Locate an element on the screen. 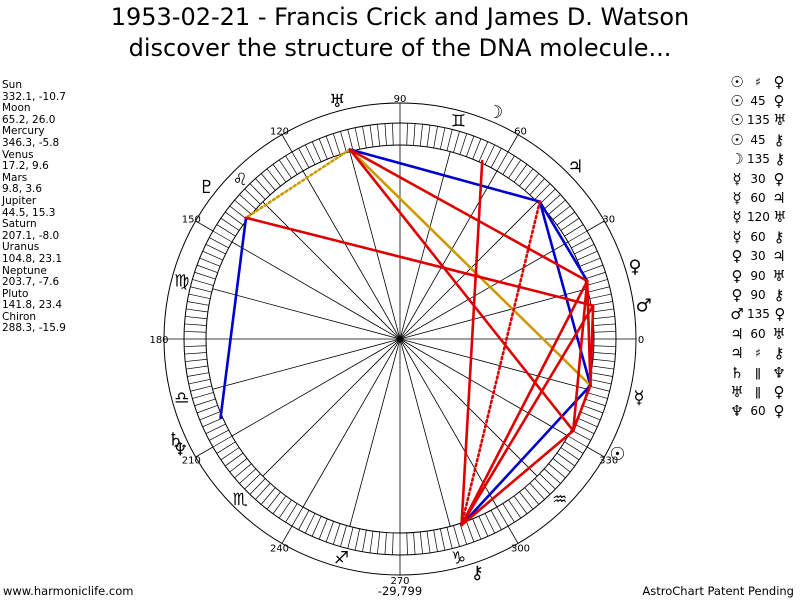  zodiac-sign-glyph: ♍ is located at coordinates (181, 282).